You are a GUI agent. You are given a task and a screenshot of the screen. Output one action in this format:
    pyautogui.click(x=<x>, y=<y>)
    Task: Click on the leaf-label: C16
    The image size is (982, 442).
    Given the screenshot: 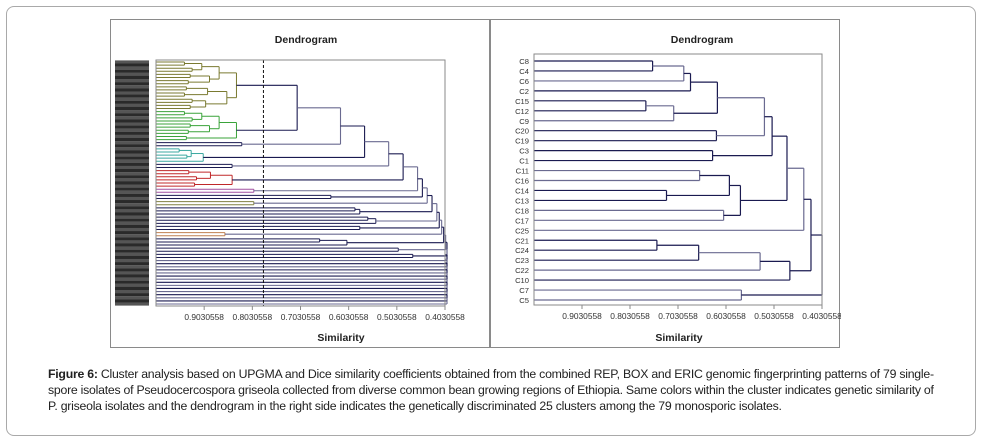 What is the action you would take?
    pyautogui.click(x=522, y=181)
    